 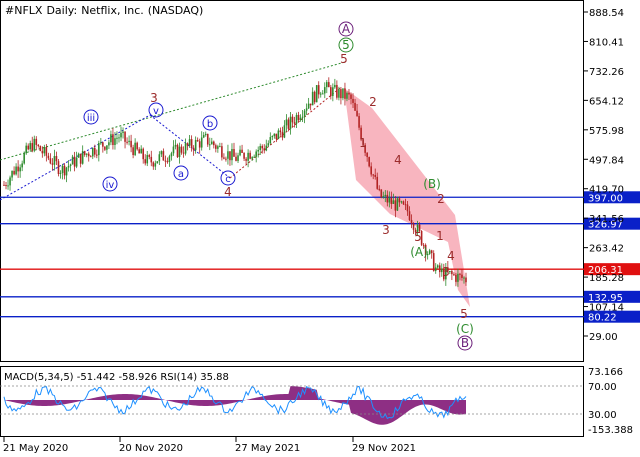 What do you see at coordinates (386, 230) in the screenshot?
I see `wave-label-3-low: 3` at bounding box center [386, 230].